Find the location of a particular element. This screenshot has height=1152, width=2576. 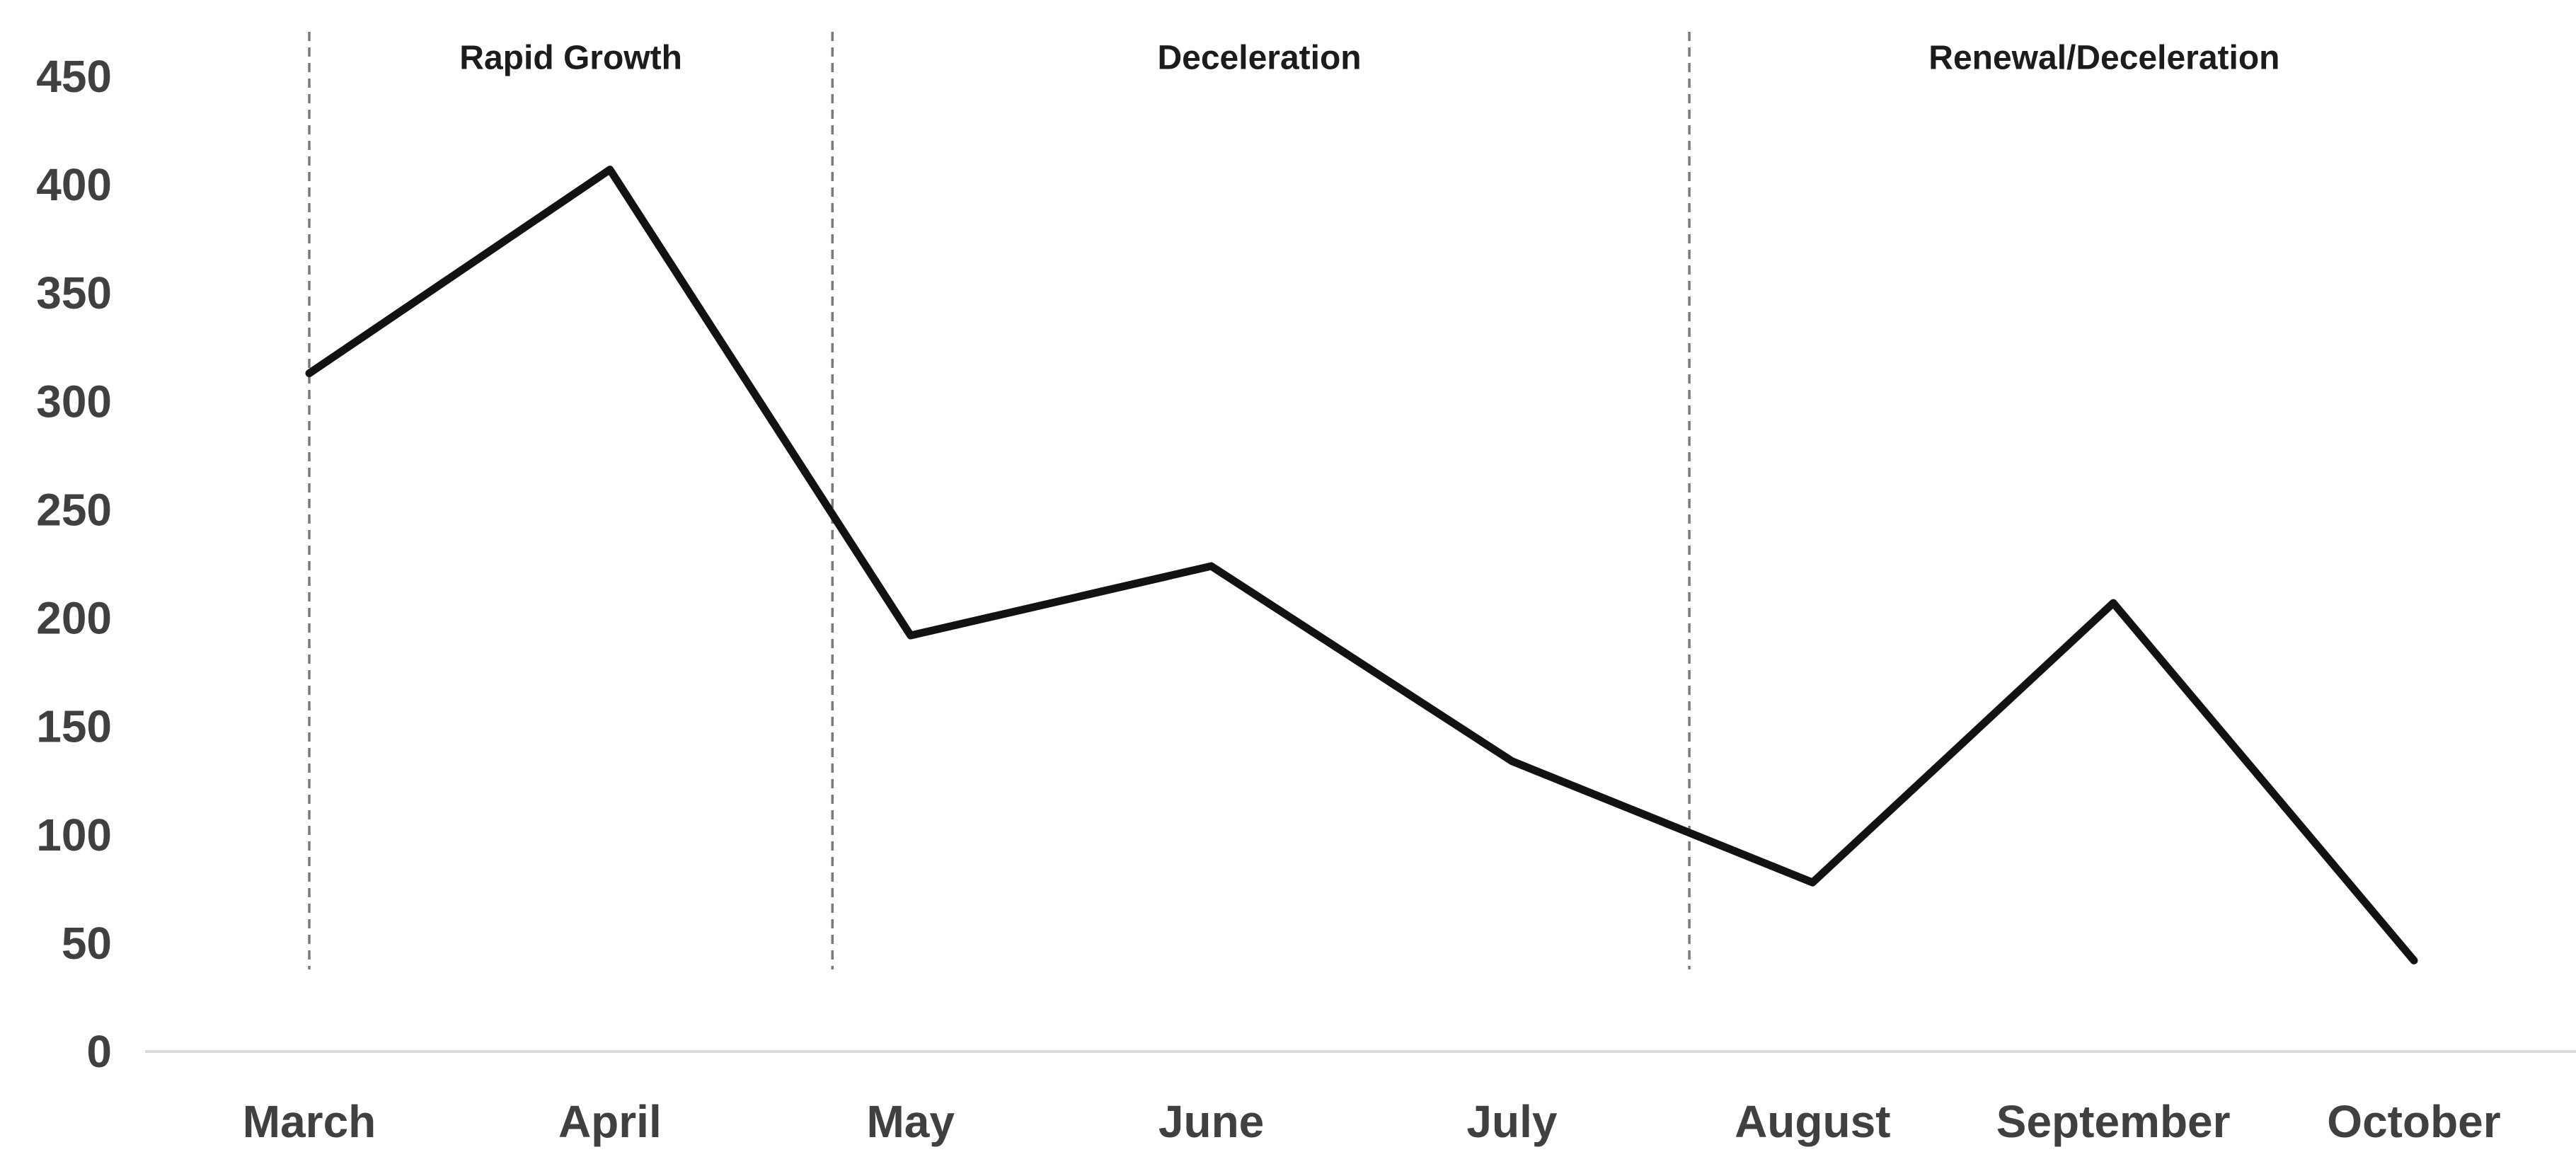

y-axis-tick-label: 400 is located at coordinates (74, 184).